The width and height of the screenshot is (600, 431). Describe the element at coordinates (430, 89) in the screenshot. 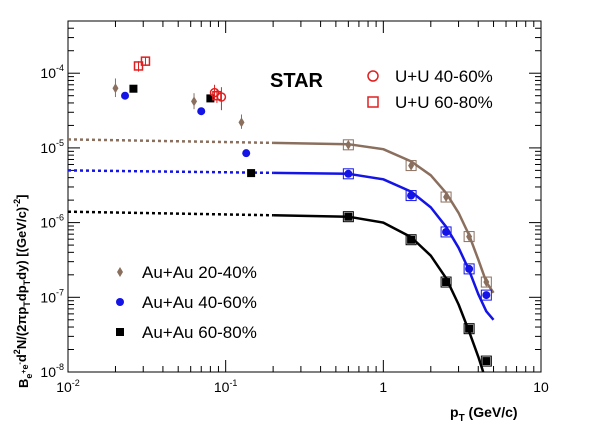

I see `legend-top-right: U+U 40-60% U+U 60-80%` at that location.